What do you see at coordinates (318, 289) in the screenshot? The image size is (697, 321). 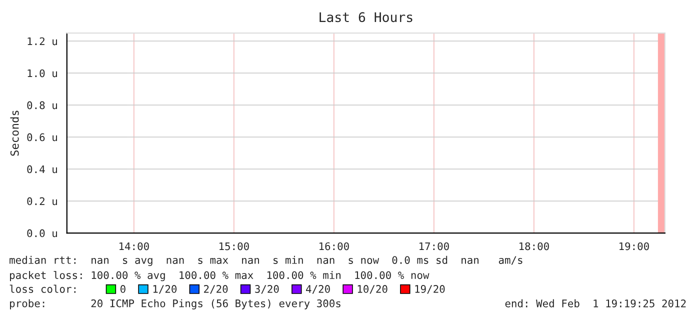 I see `legend-label: 4/20` at bounding box center [318, 289].